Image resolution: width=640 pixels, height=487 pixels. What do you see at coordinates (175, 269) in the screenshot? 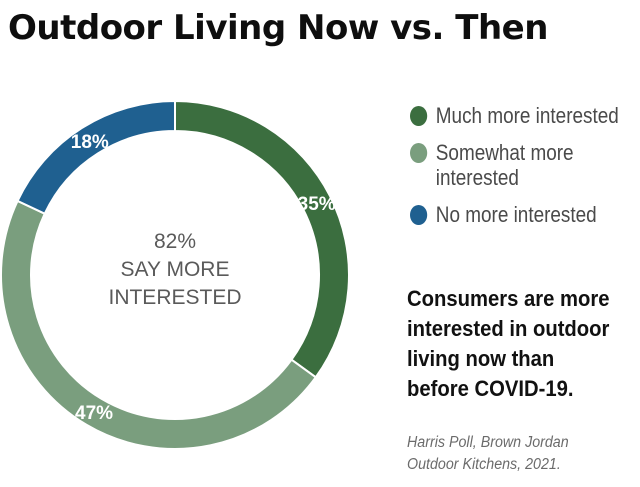
I see `center-label-line2: SAY MORE` at bounding box center [175, 269].